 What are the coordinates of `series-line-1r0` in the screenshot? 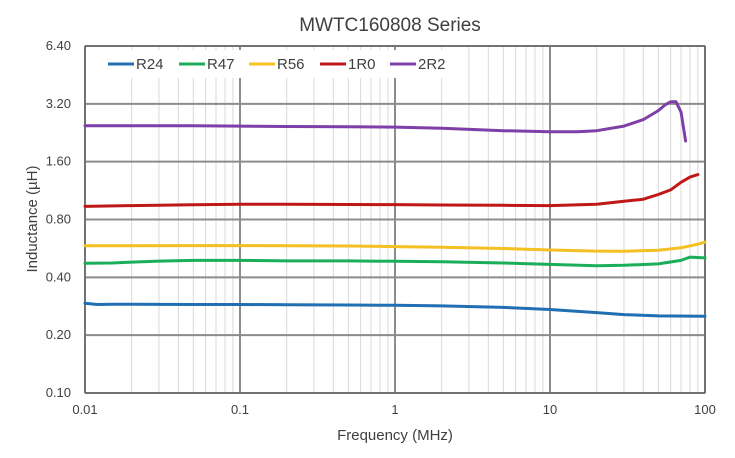 It's located at (391, 190).